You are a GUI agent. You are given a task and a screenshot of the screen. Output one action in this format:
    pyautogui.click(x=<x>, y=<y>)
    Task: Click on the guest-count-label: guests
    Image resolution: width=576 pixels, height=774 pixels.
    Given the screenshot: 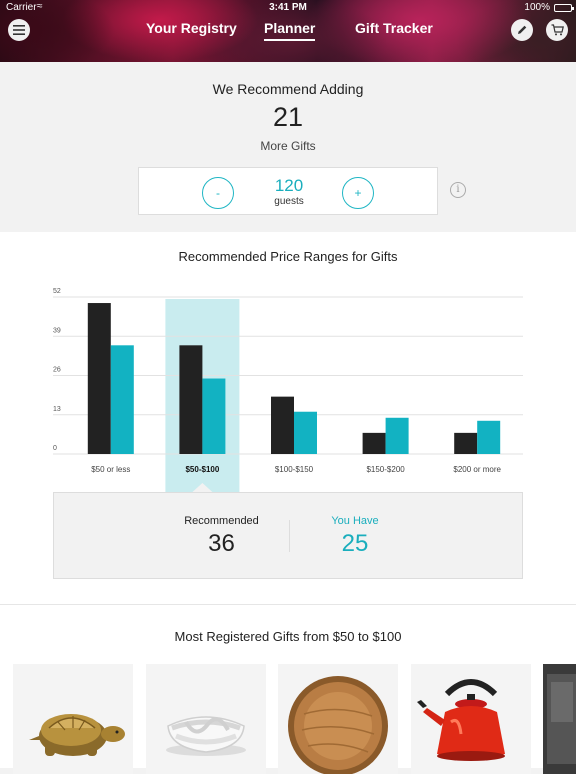 What is the action you would take?
    pyautogui.click(x=289, y=201)
    